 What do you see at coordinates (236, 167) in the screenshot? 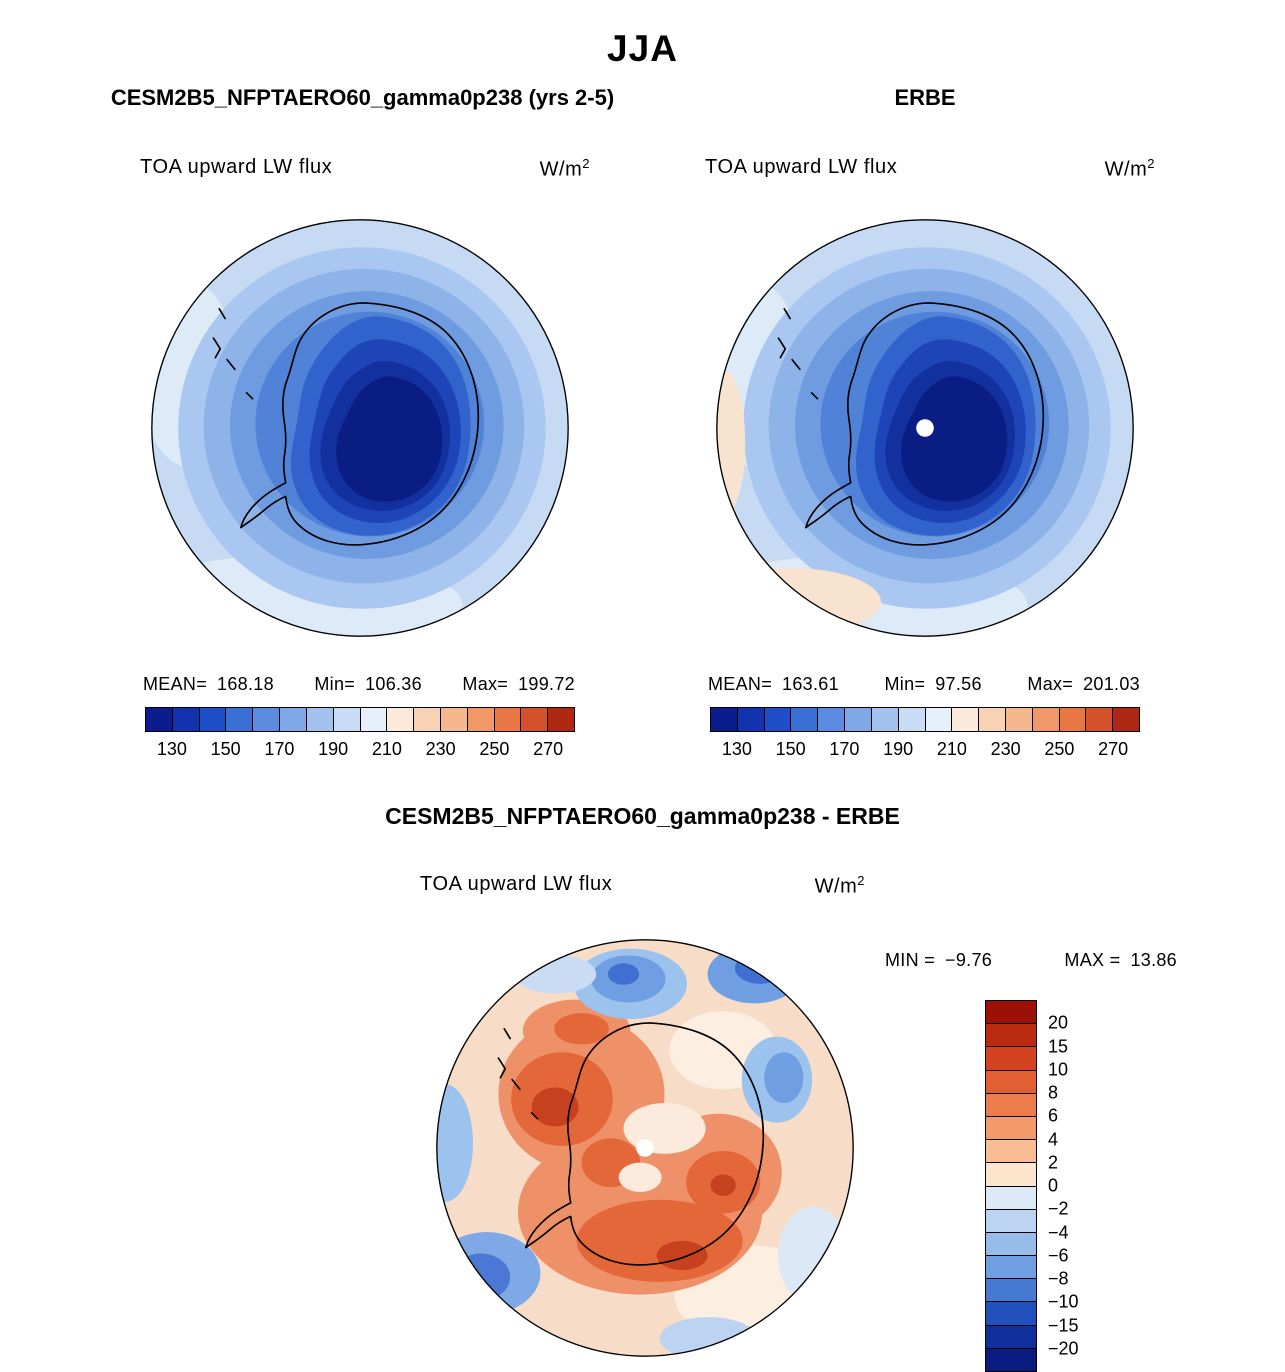
I see `model-field-label: TOA upward LW flux` at bounding box center [236, 167].